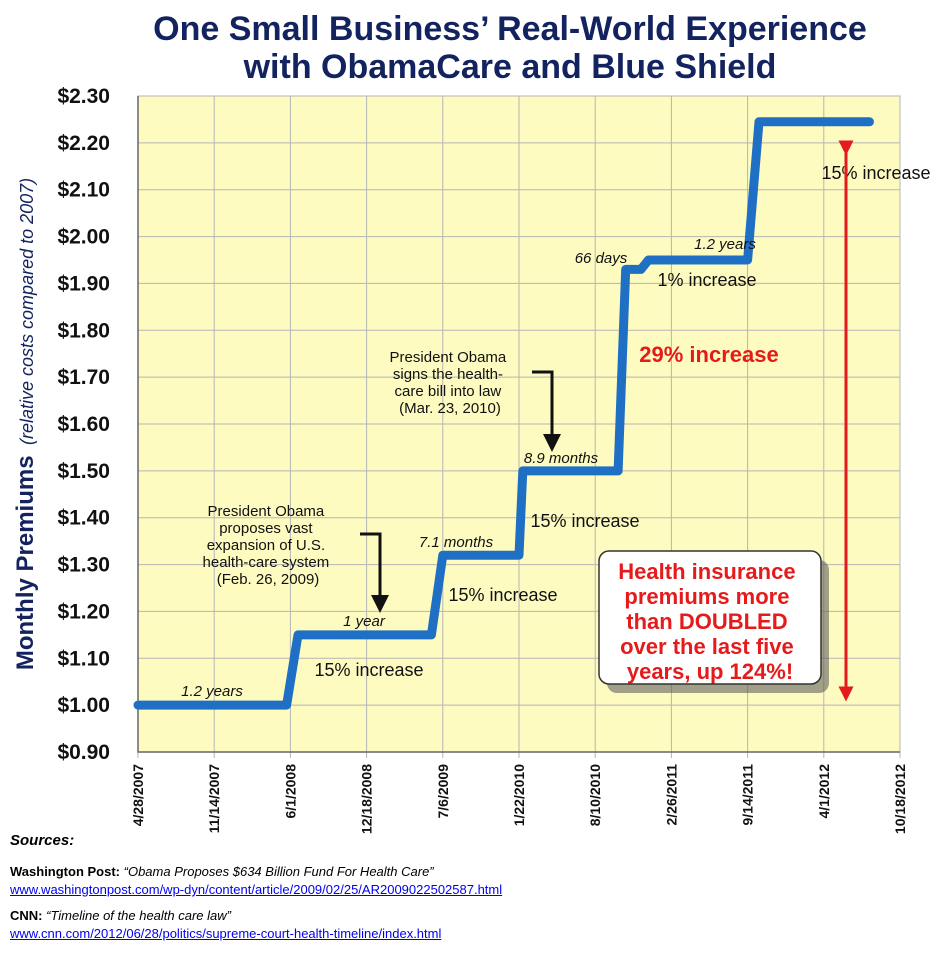  What do you see at coordinates (266, 562) in the screenshot?
I see `event-note-2009-line: health-care system` at bounding box center [266, 562].